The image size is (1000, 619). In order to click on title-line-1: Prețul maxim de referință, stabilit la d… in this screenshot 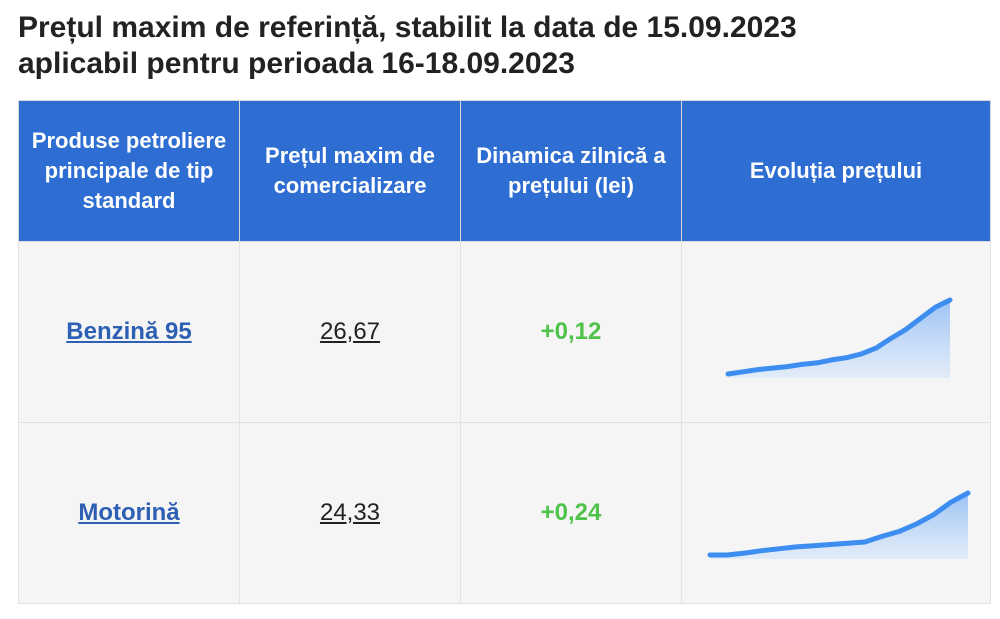, I will do `click(407, 27)`.